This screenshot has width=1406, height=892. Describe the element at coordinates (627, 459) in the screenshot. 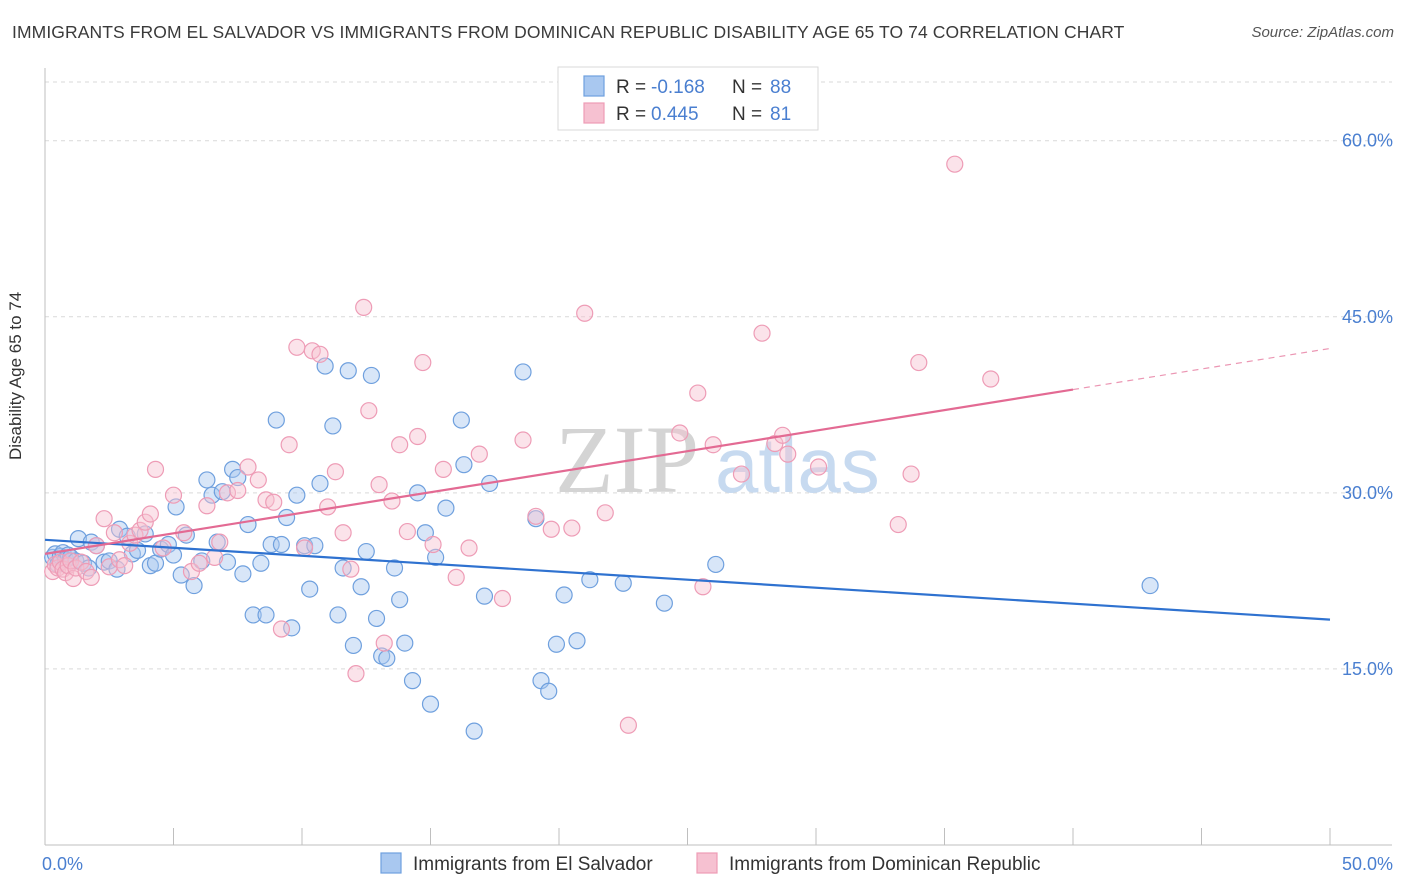

I see `watermark-zip: ZIP` at that location.